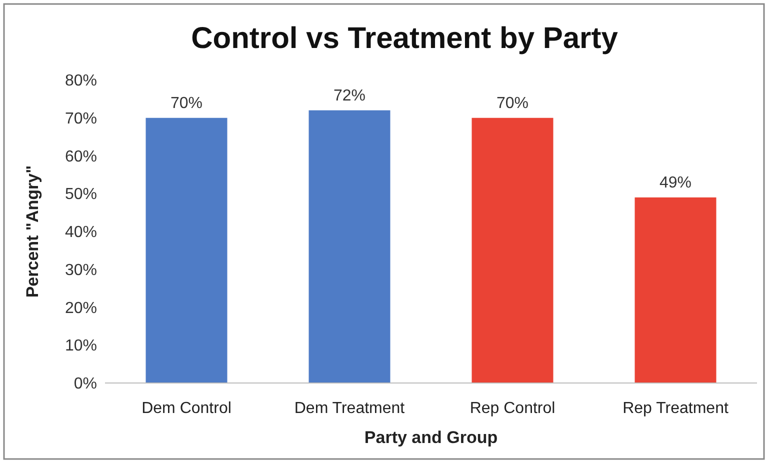 The height and width of the screenshot is (464, 769). Describe the element at coordinates (675, 408) in the screenshot. I see `x-tick-label: Rep Treatment` at that location.